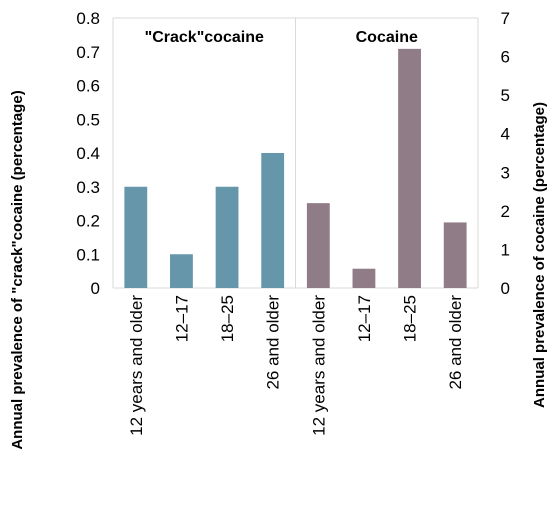 This screenshot has height=527, width=555. Describe the element at coordinates (505, 211) in the screenshot. I see `right-axis-tick-label: 2` at that location.